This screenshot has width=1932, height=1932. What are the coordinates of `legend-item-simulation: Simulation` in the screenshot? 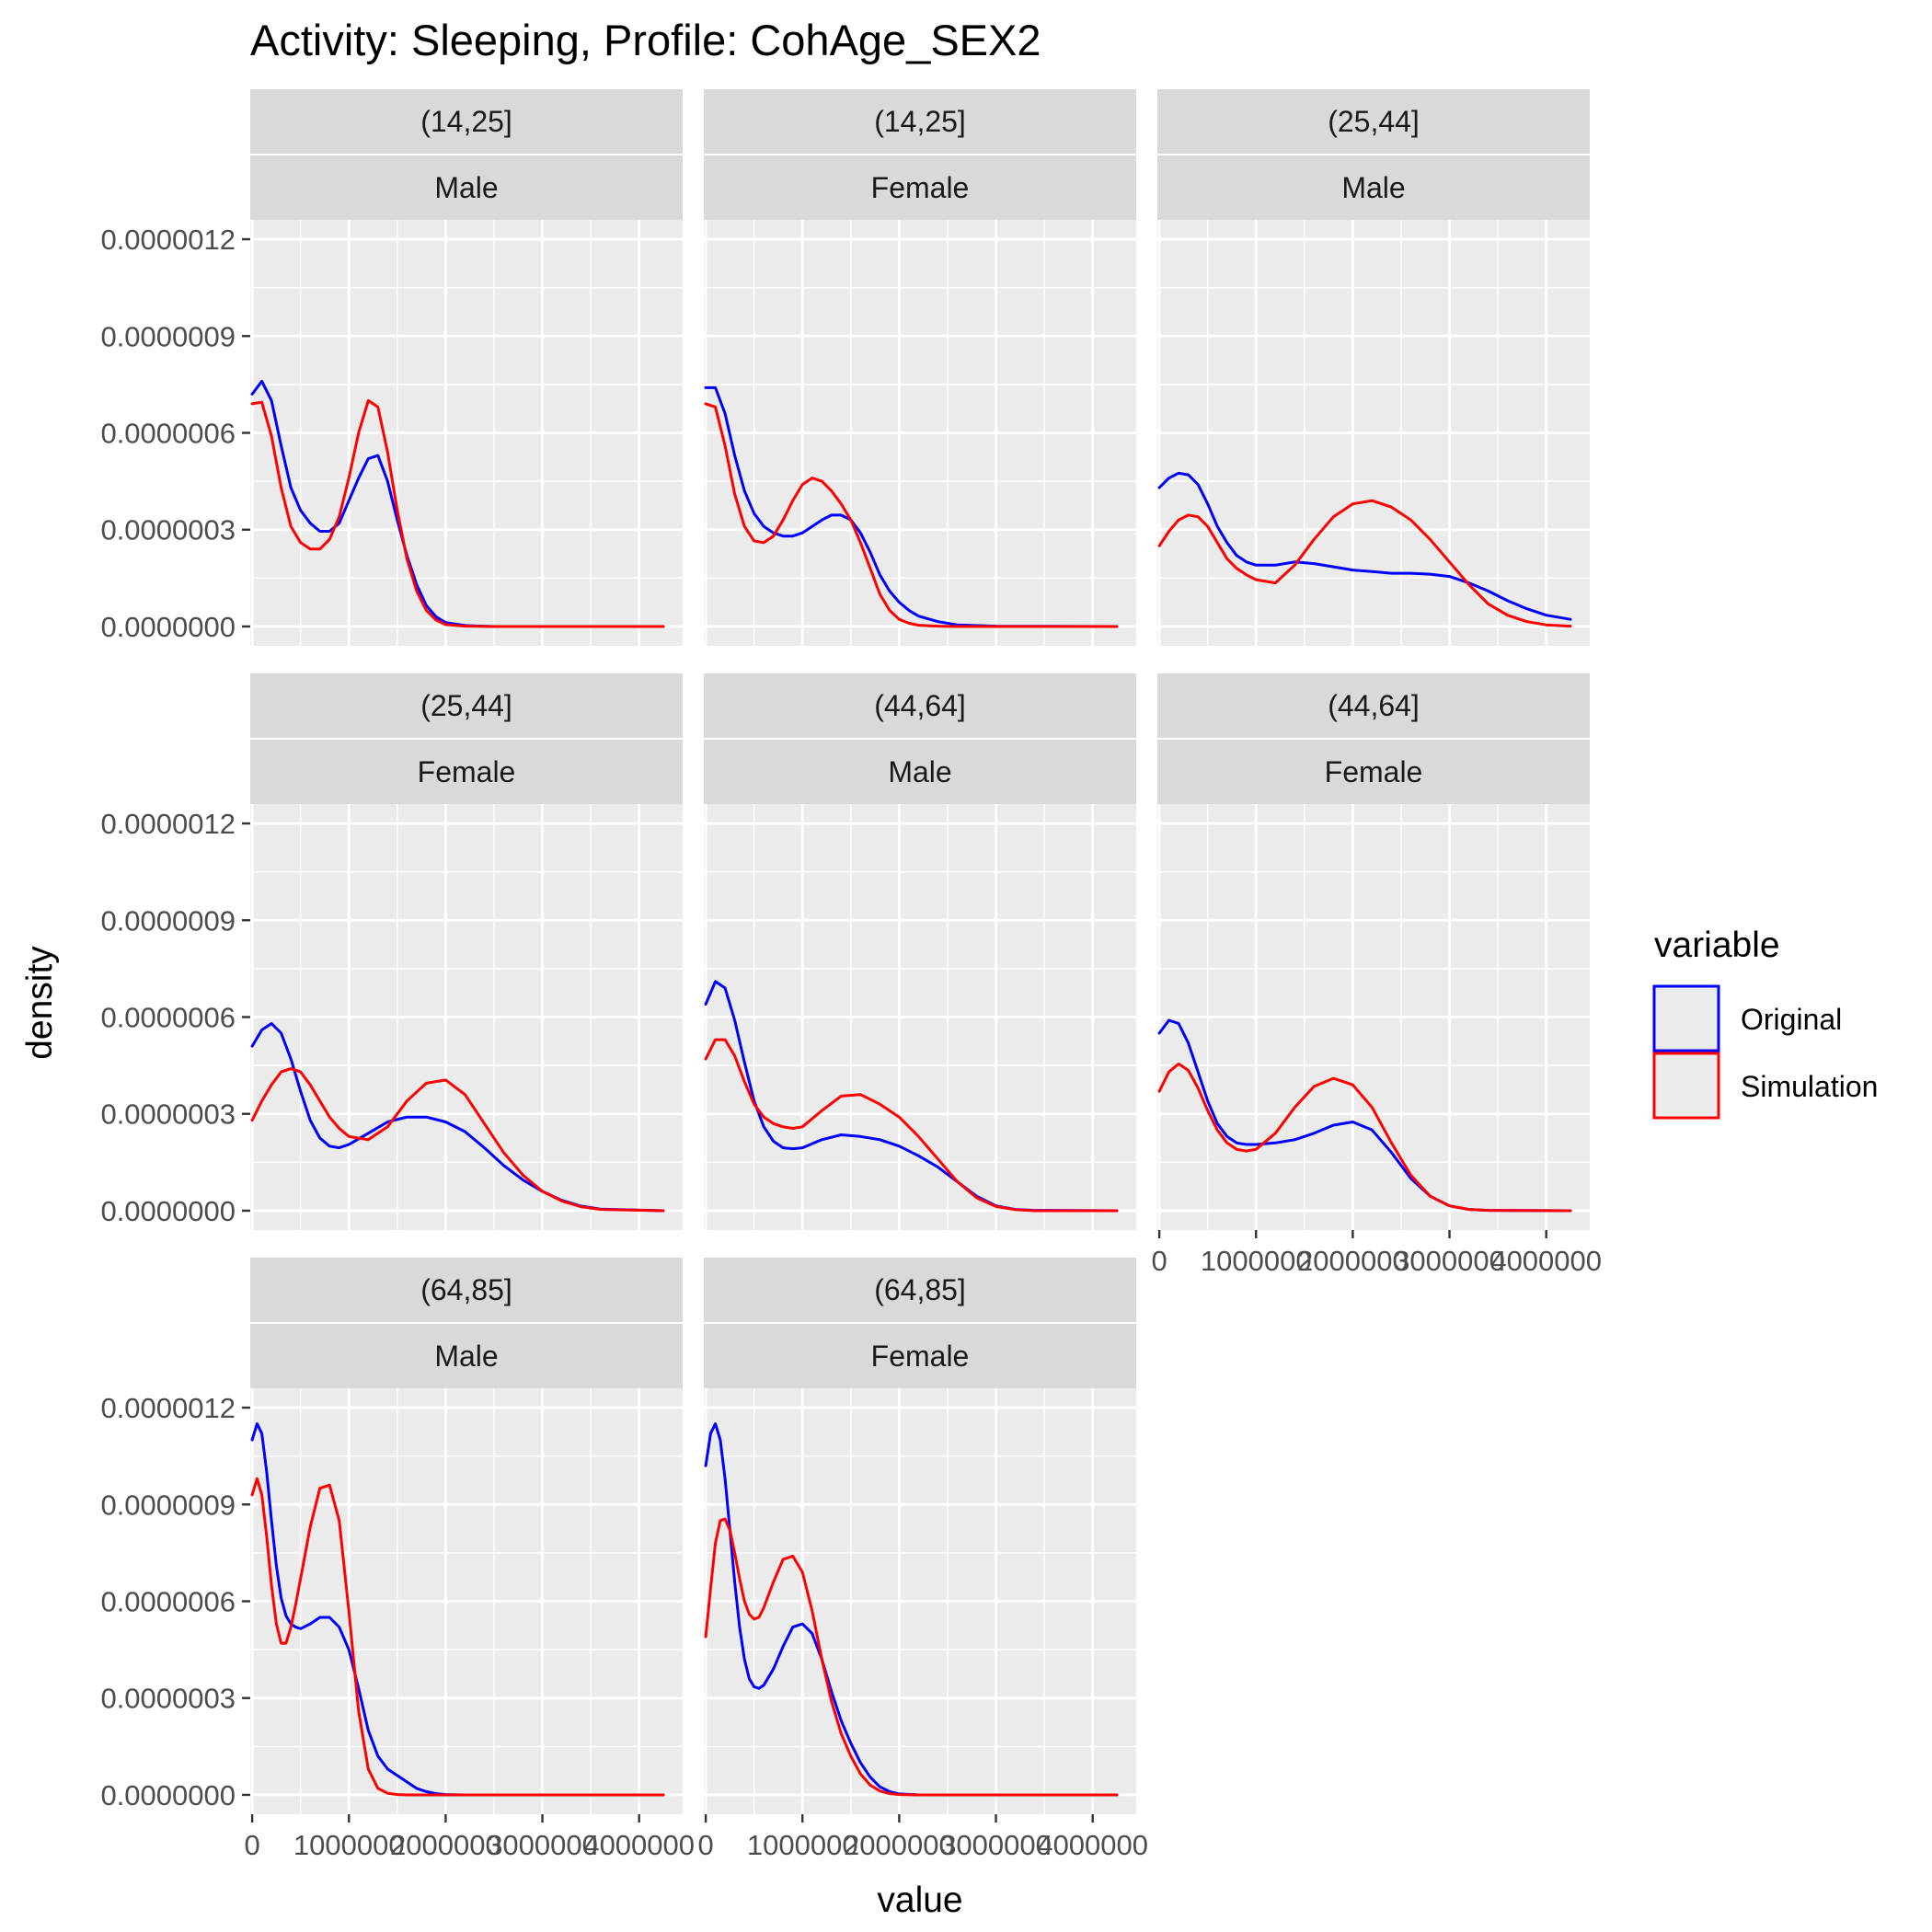 It's located at (1765, 1086).